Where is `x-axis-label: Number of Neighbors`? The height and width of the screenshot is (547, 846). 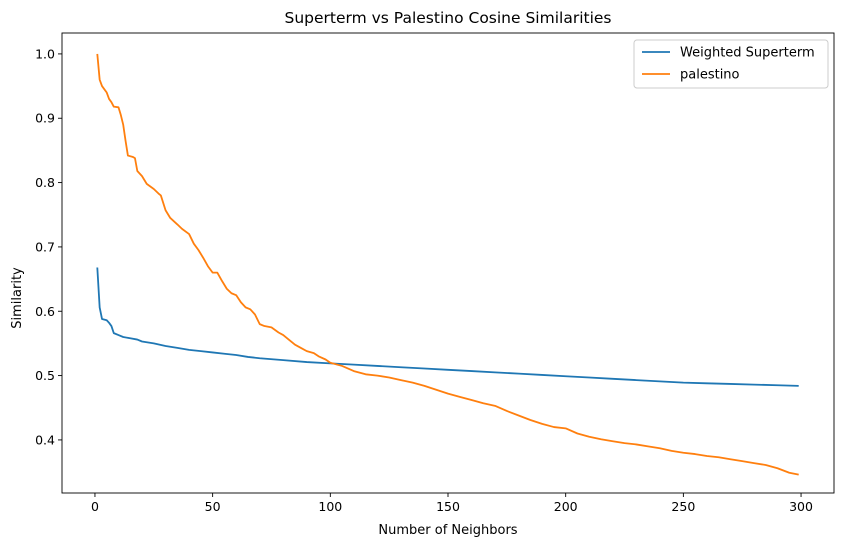 x-axis-label: Number of Neighbors is located at coordinates (447, 530).